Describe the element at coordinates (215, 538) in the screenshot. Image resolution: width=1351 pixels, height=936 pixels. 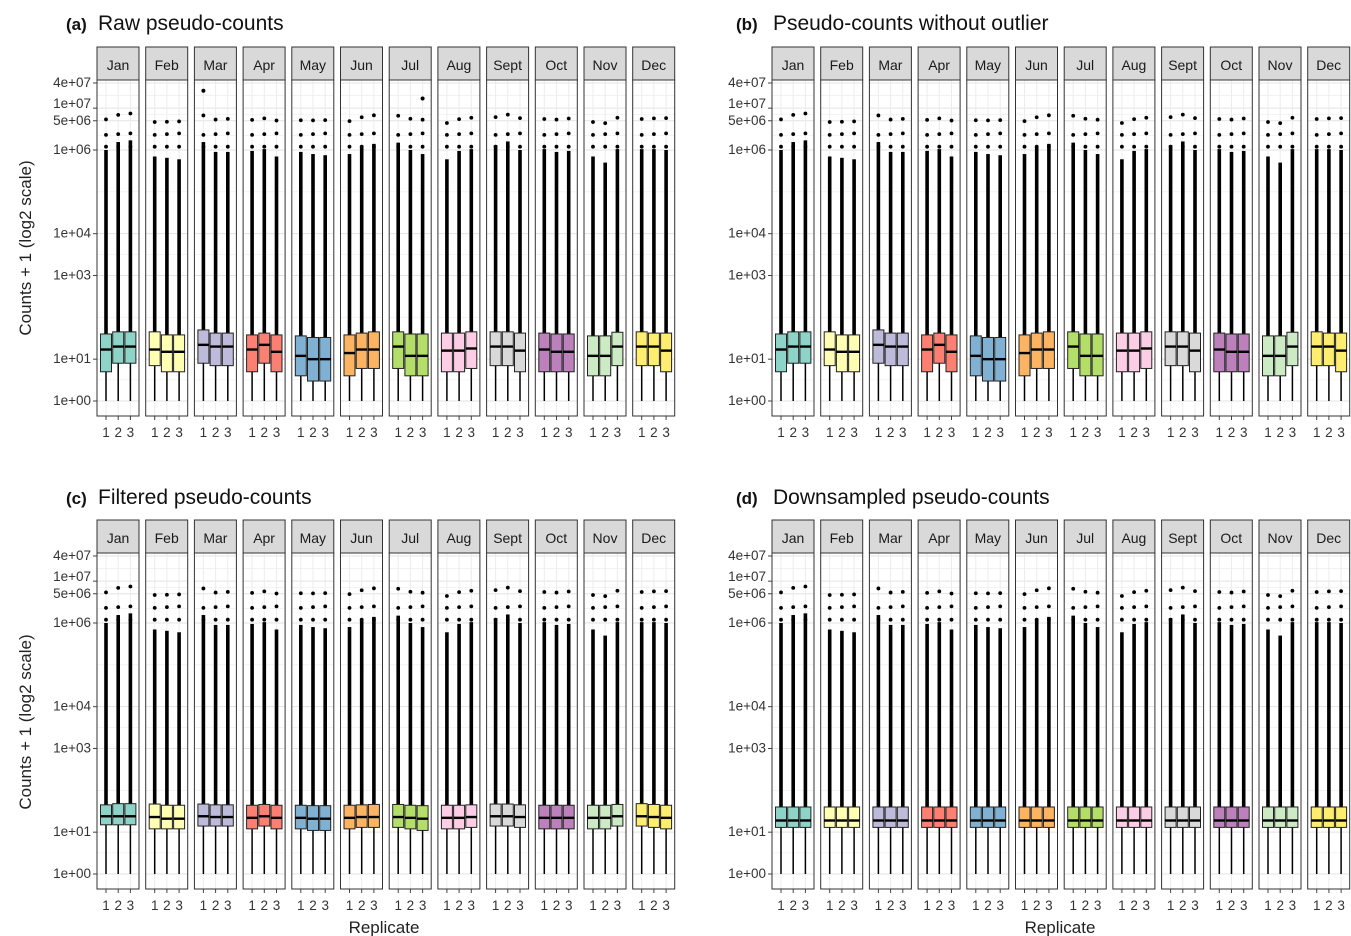
I see `strip-label: Mar` at that location.